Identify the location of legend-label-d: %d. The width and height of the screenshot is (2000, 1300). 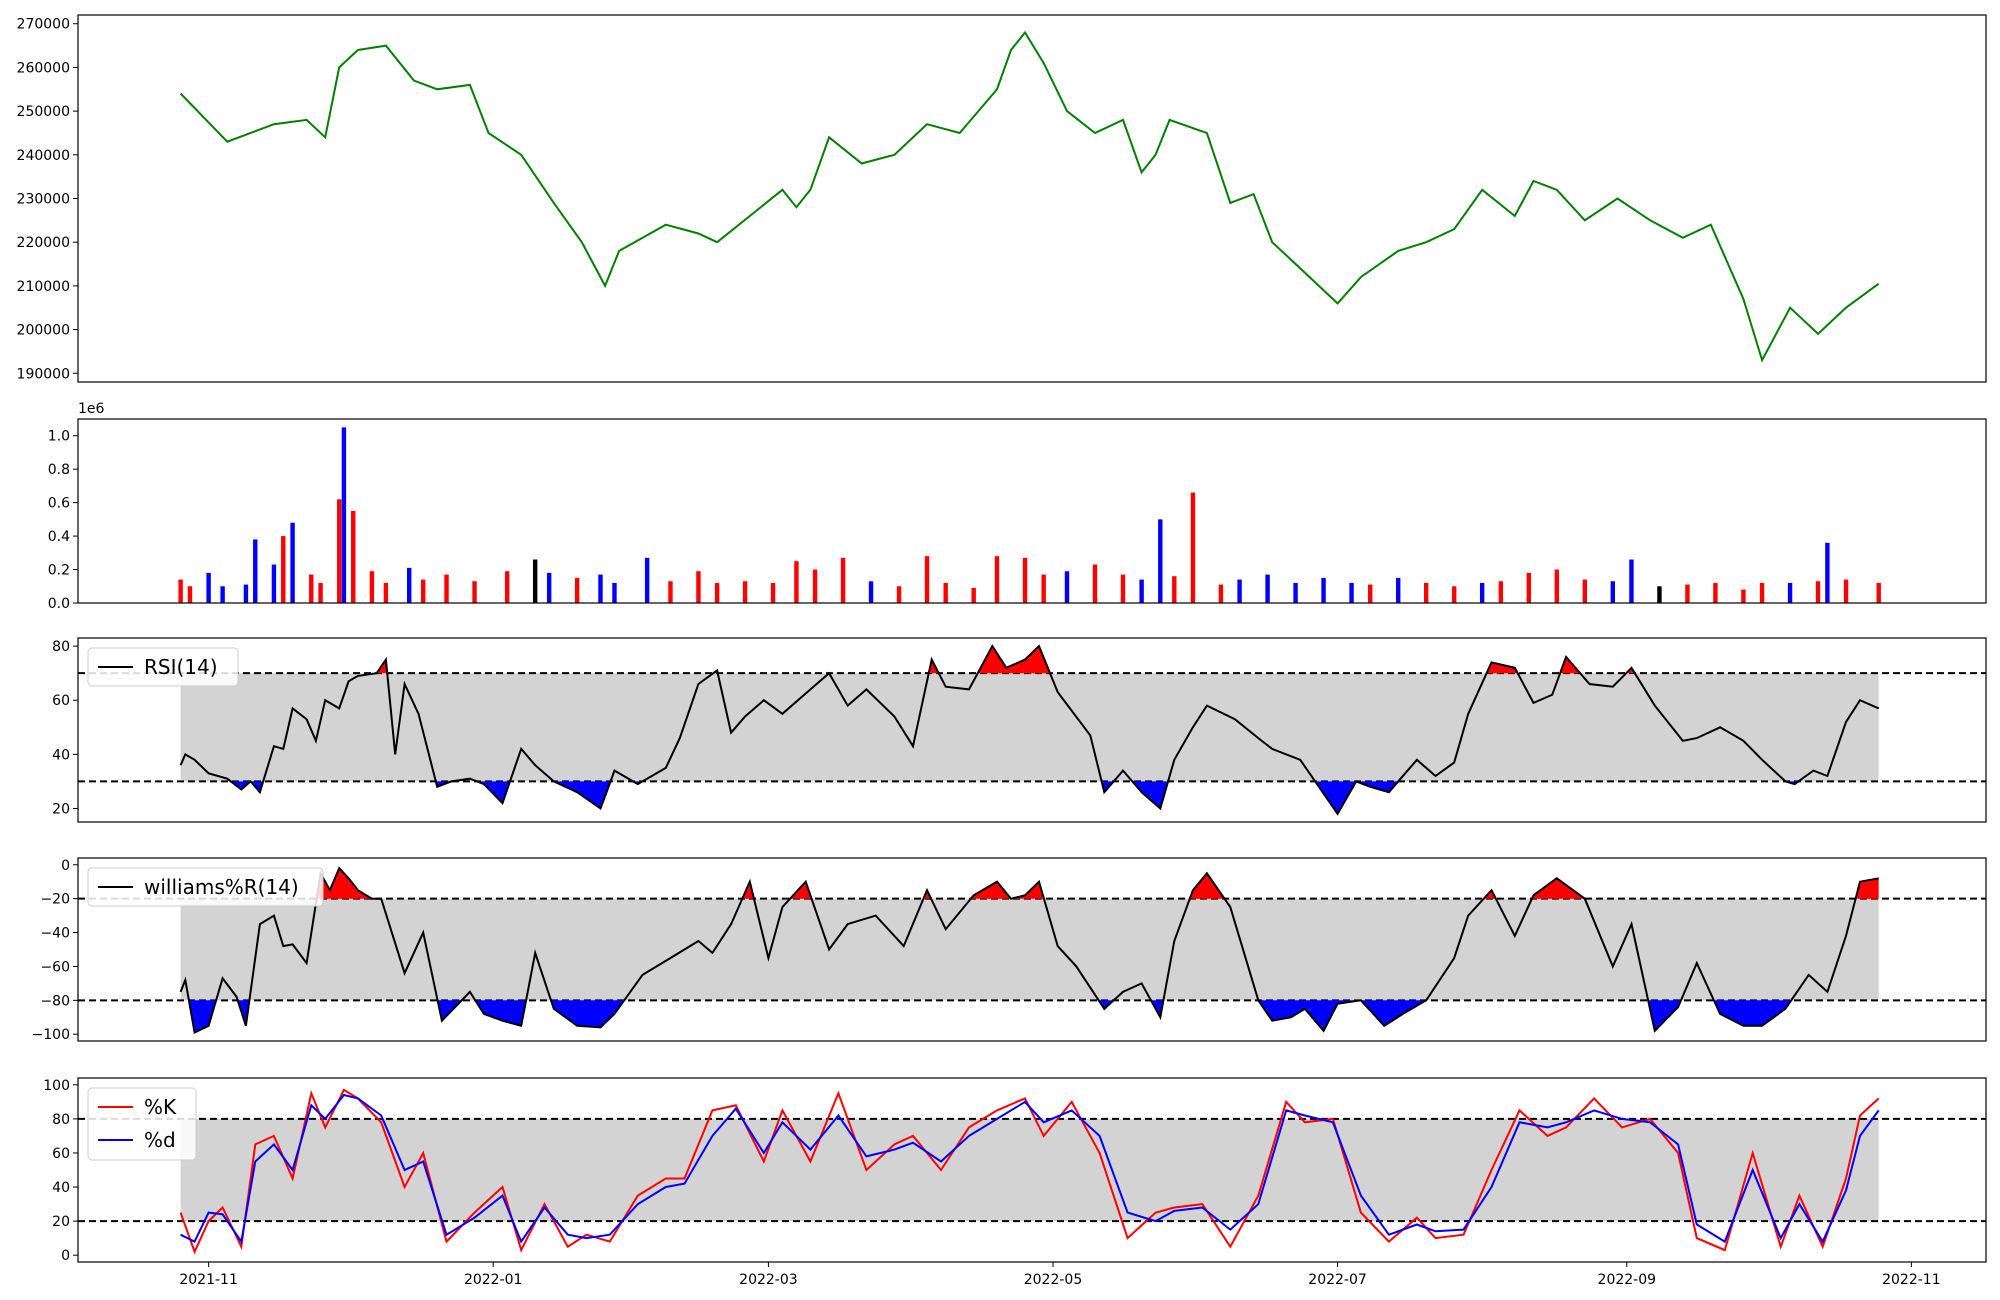
(160, 1140).